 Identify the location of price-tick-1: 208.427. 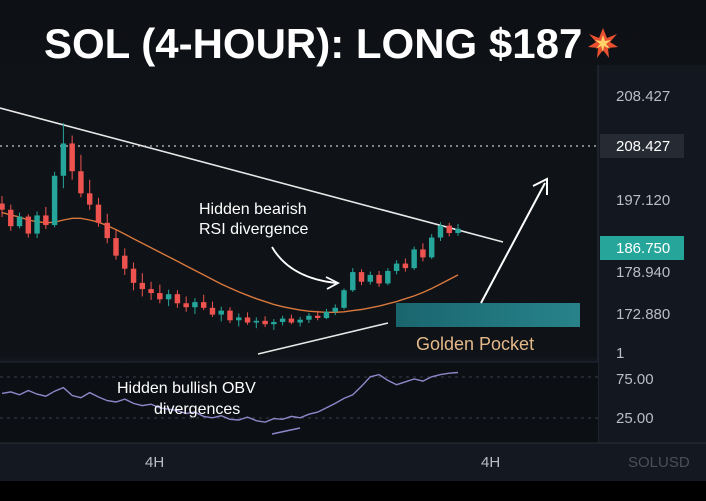
(643, 96).